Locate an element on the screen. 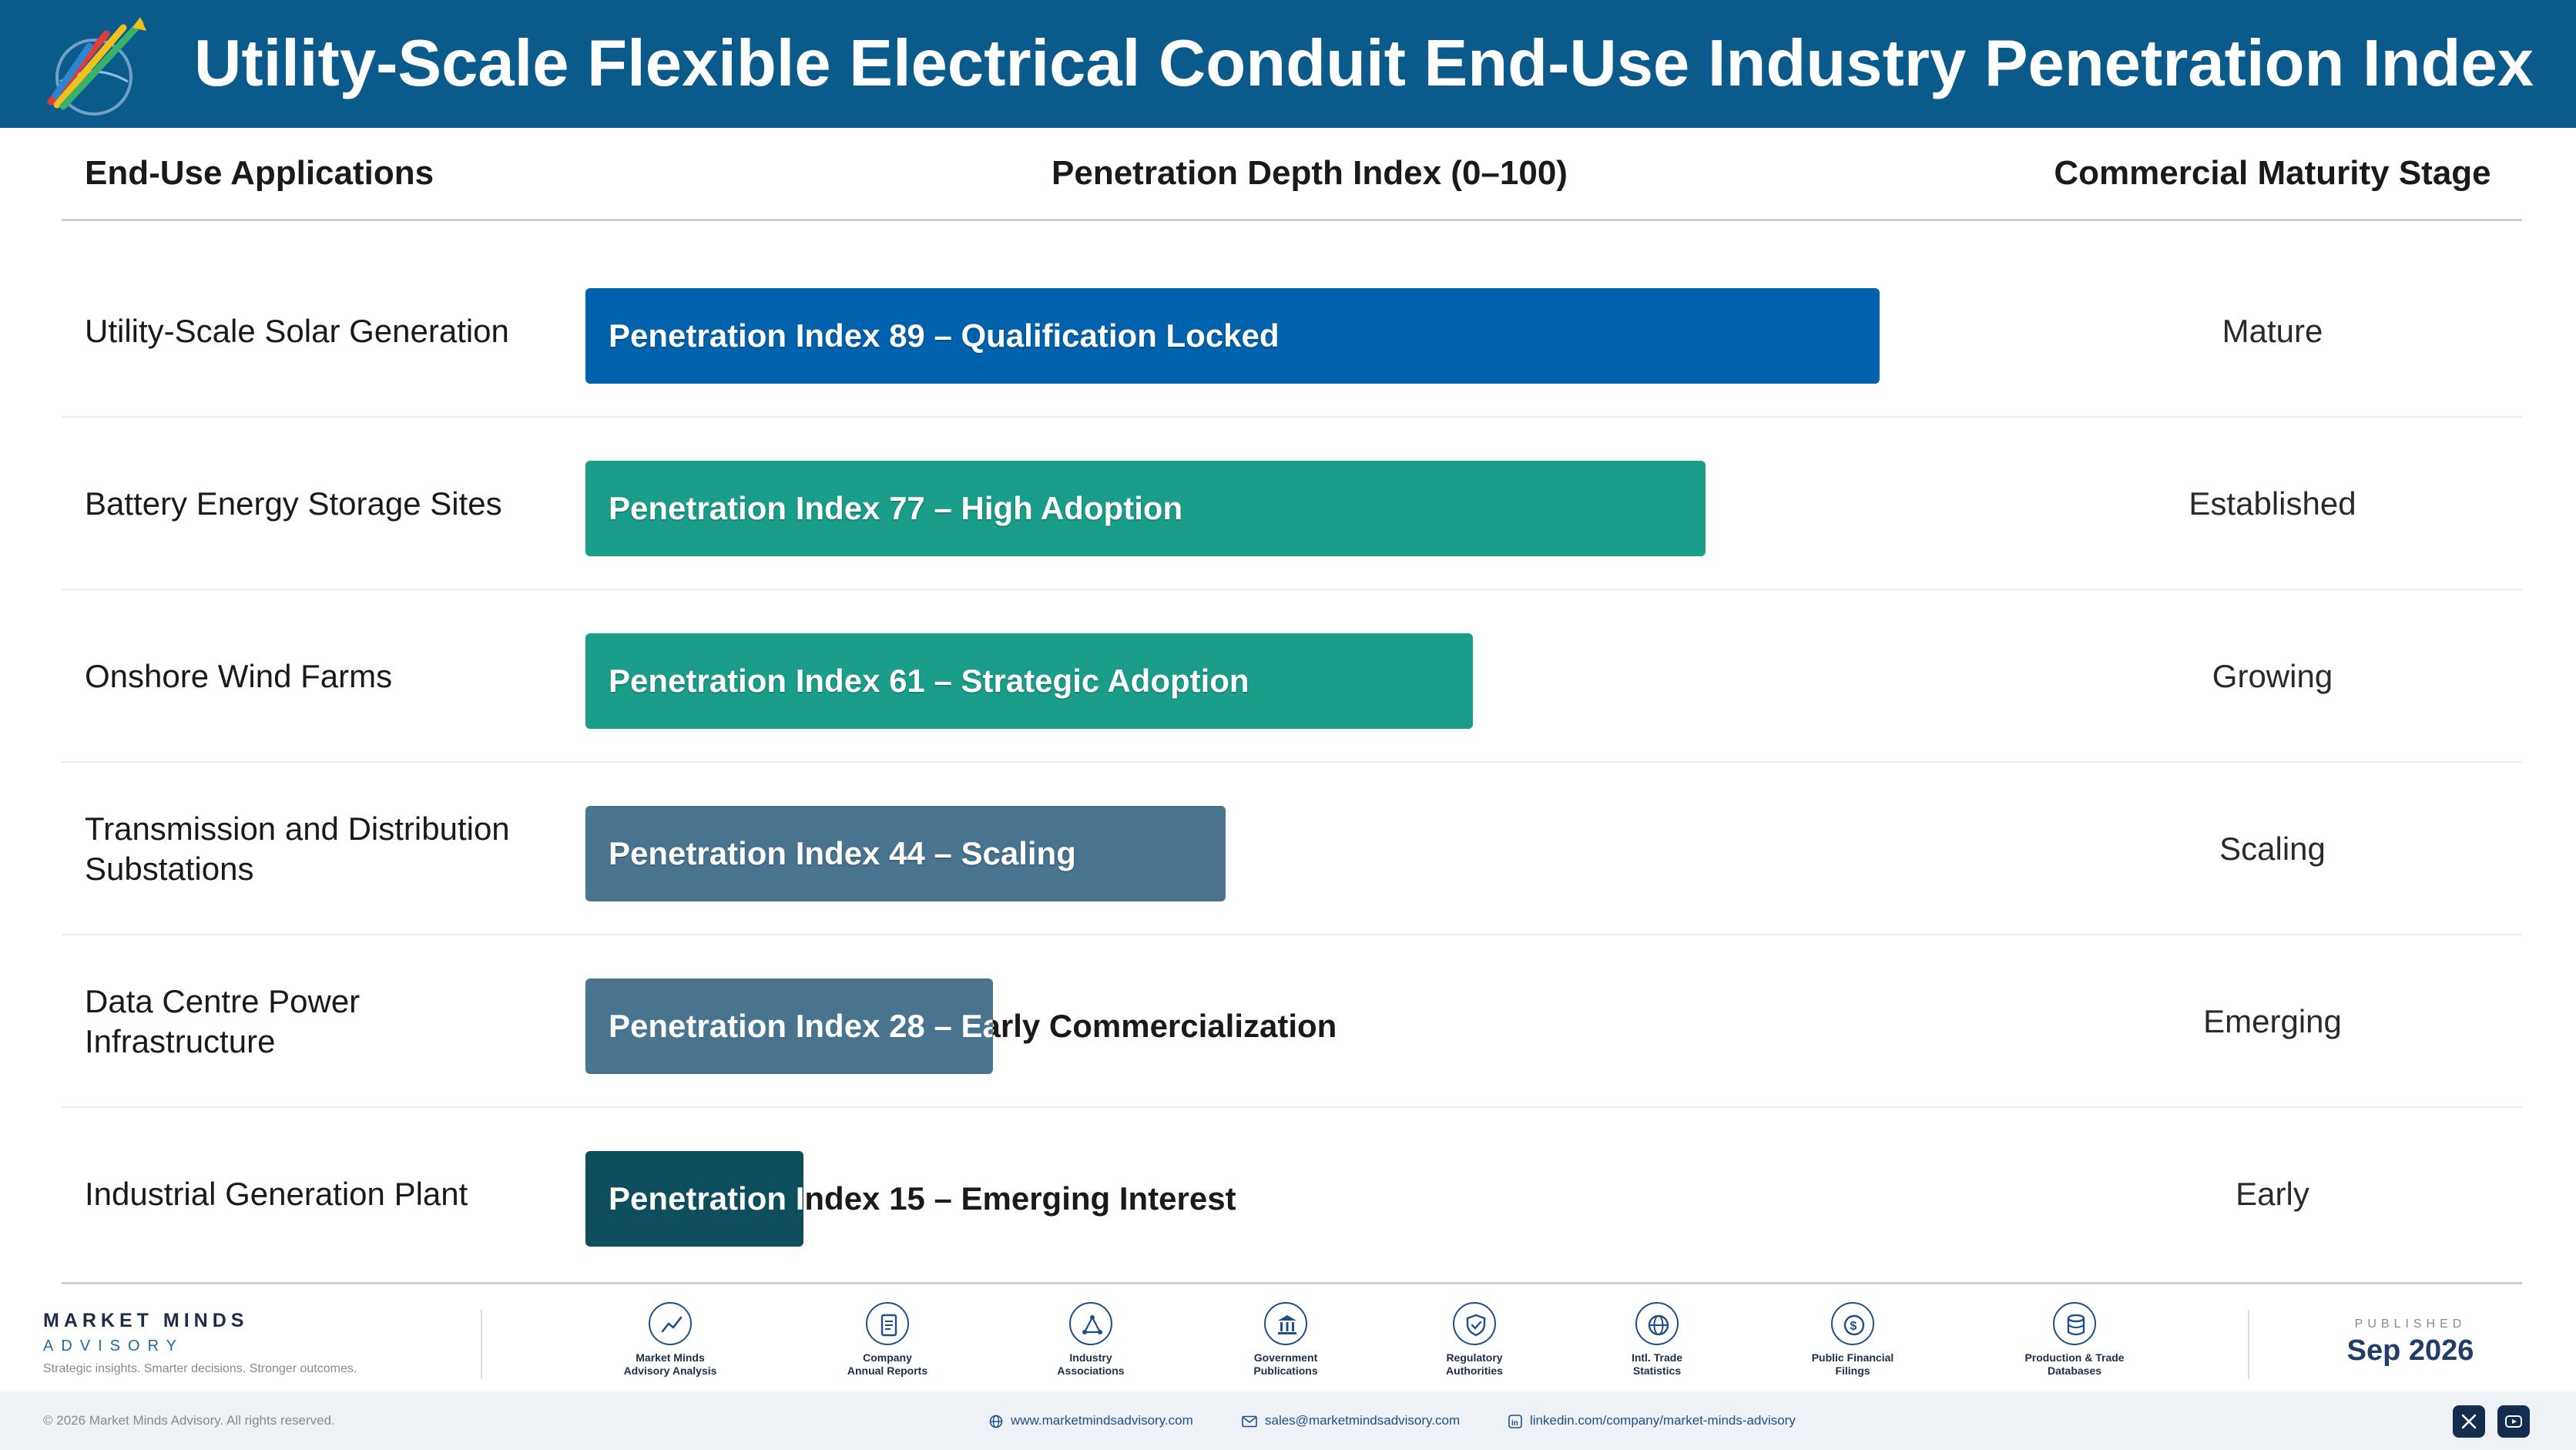 This screenshot has width=2576, height=1450. network-icon is located at coordinates (1090, 1323).